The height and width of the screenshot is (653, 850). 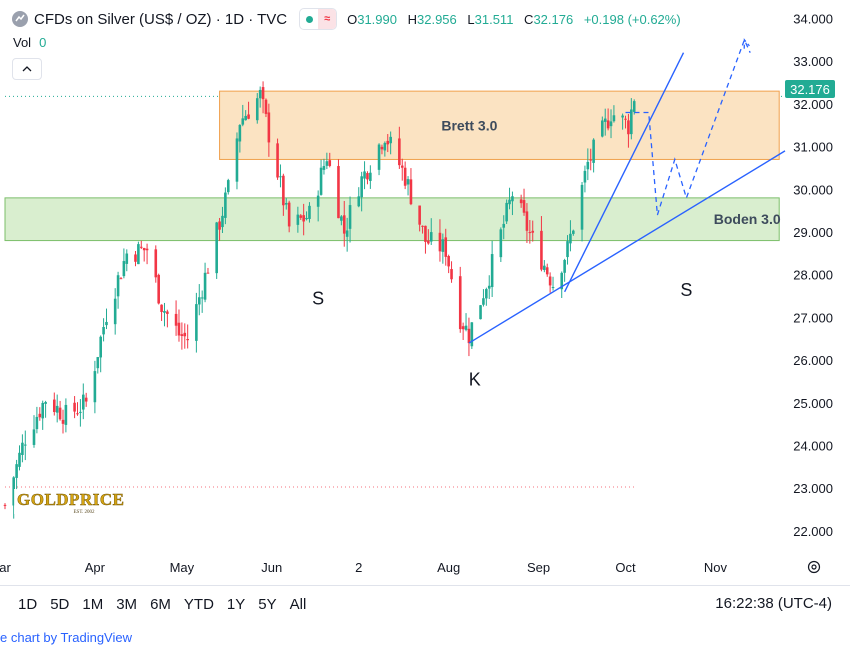 What do you see at coordinates (28, 604) in the screenshot?
I see `range-1d-button: 1D` at bounding box center [28, 604].